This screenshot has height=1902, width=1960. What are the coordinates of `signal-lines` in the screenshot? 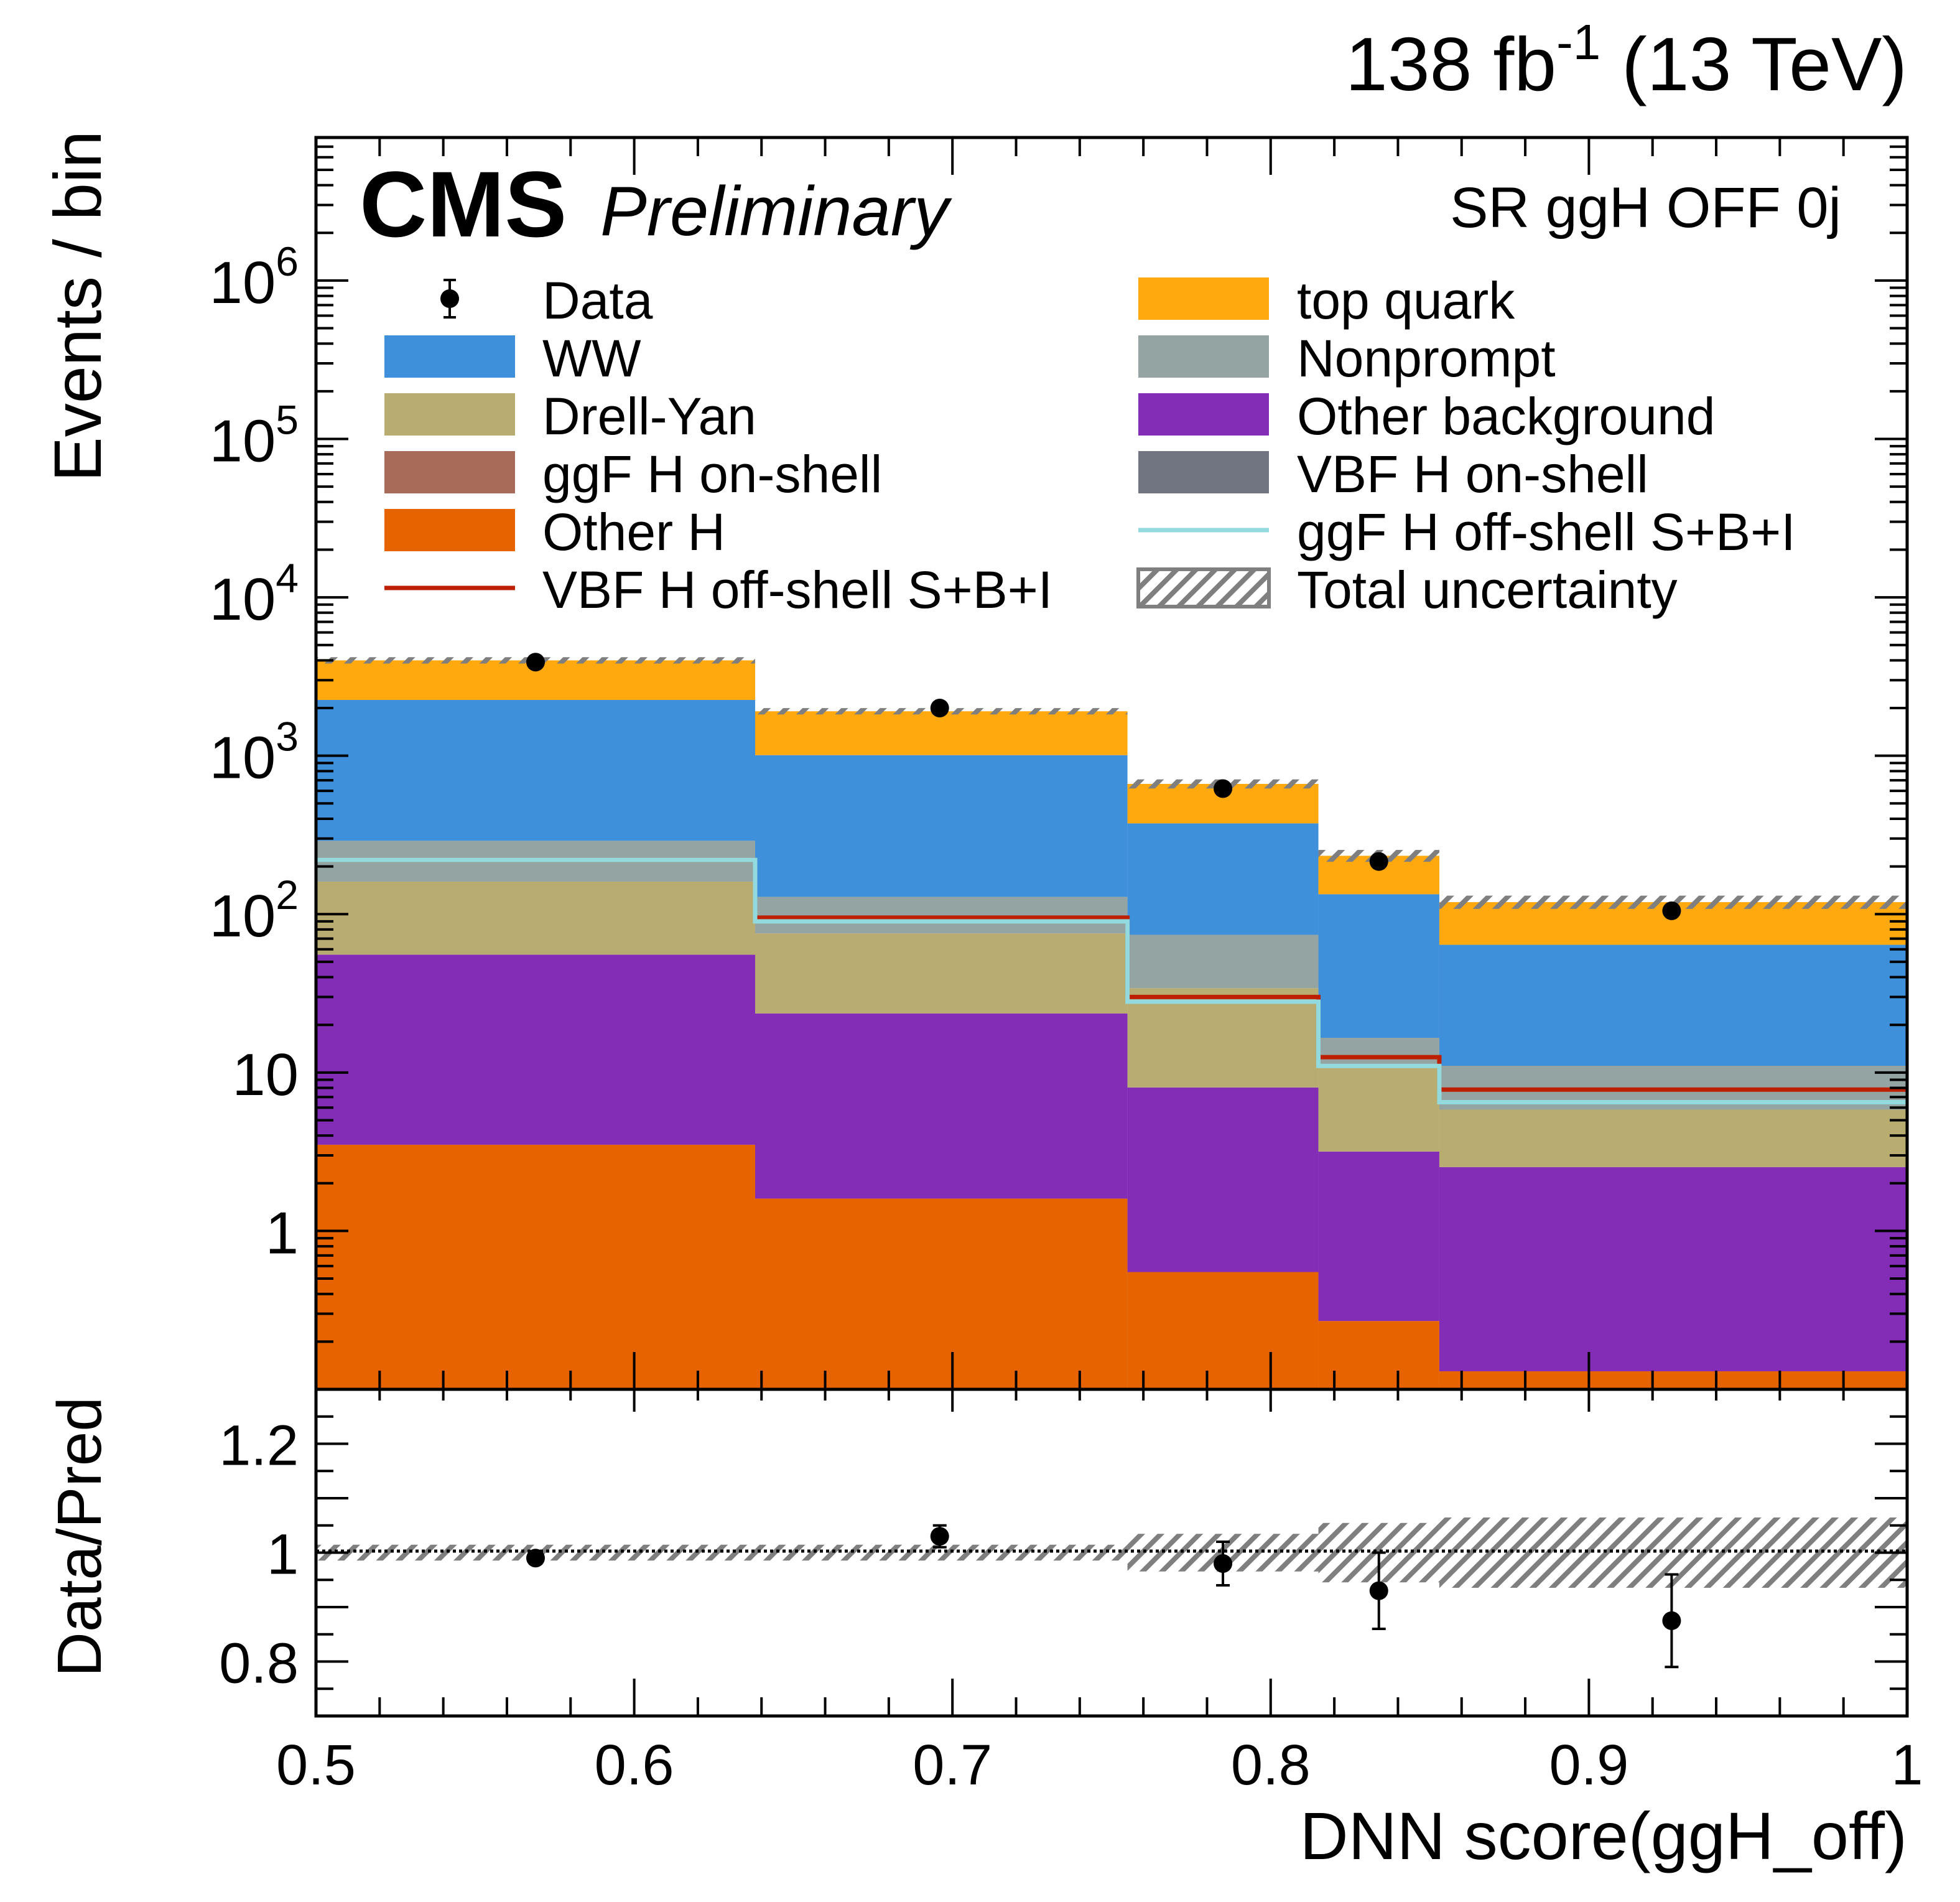 It's located at (1111, 980).